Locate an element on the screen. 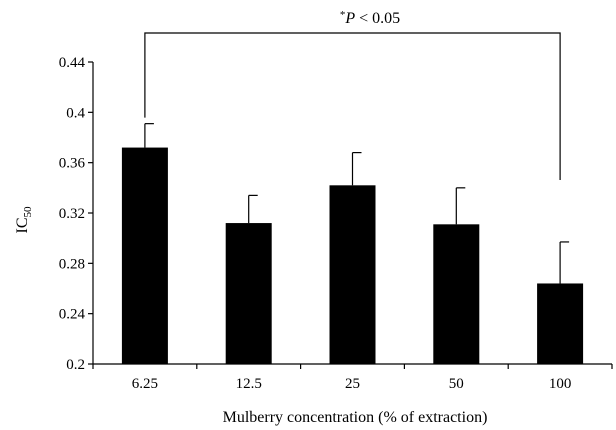 This screenshot has height=430, width=616. x-tick-label: 12.5 is located at coordinates (249, 384).